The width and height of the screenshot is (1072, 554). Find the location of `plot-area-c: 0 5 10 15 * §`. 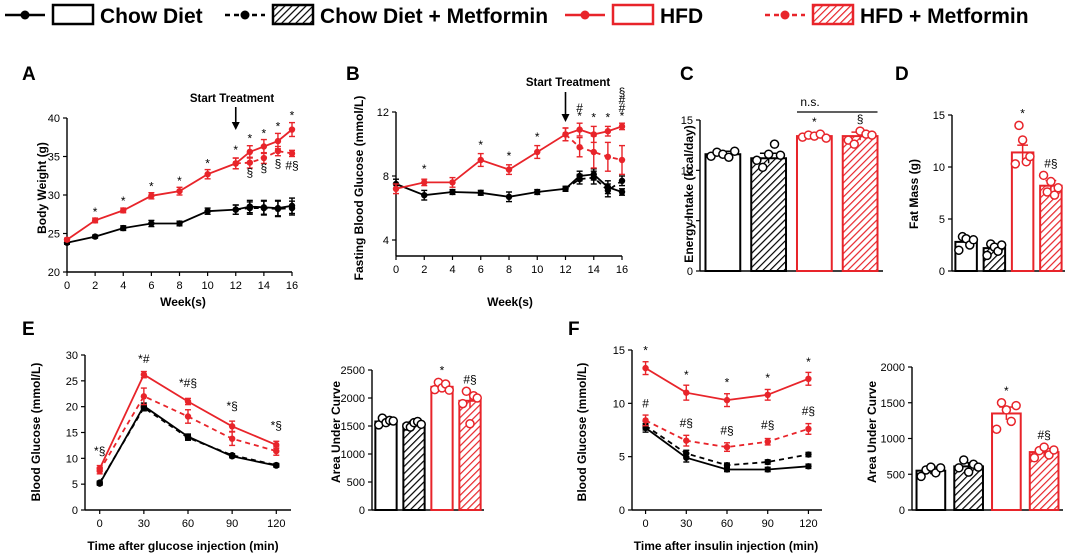

plot-area-c: 0 5 10 15 * § is located at coordinates (782, 194).